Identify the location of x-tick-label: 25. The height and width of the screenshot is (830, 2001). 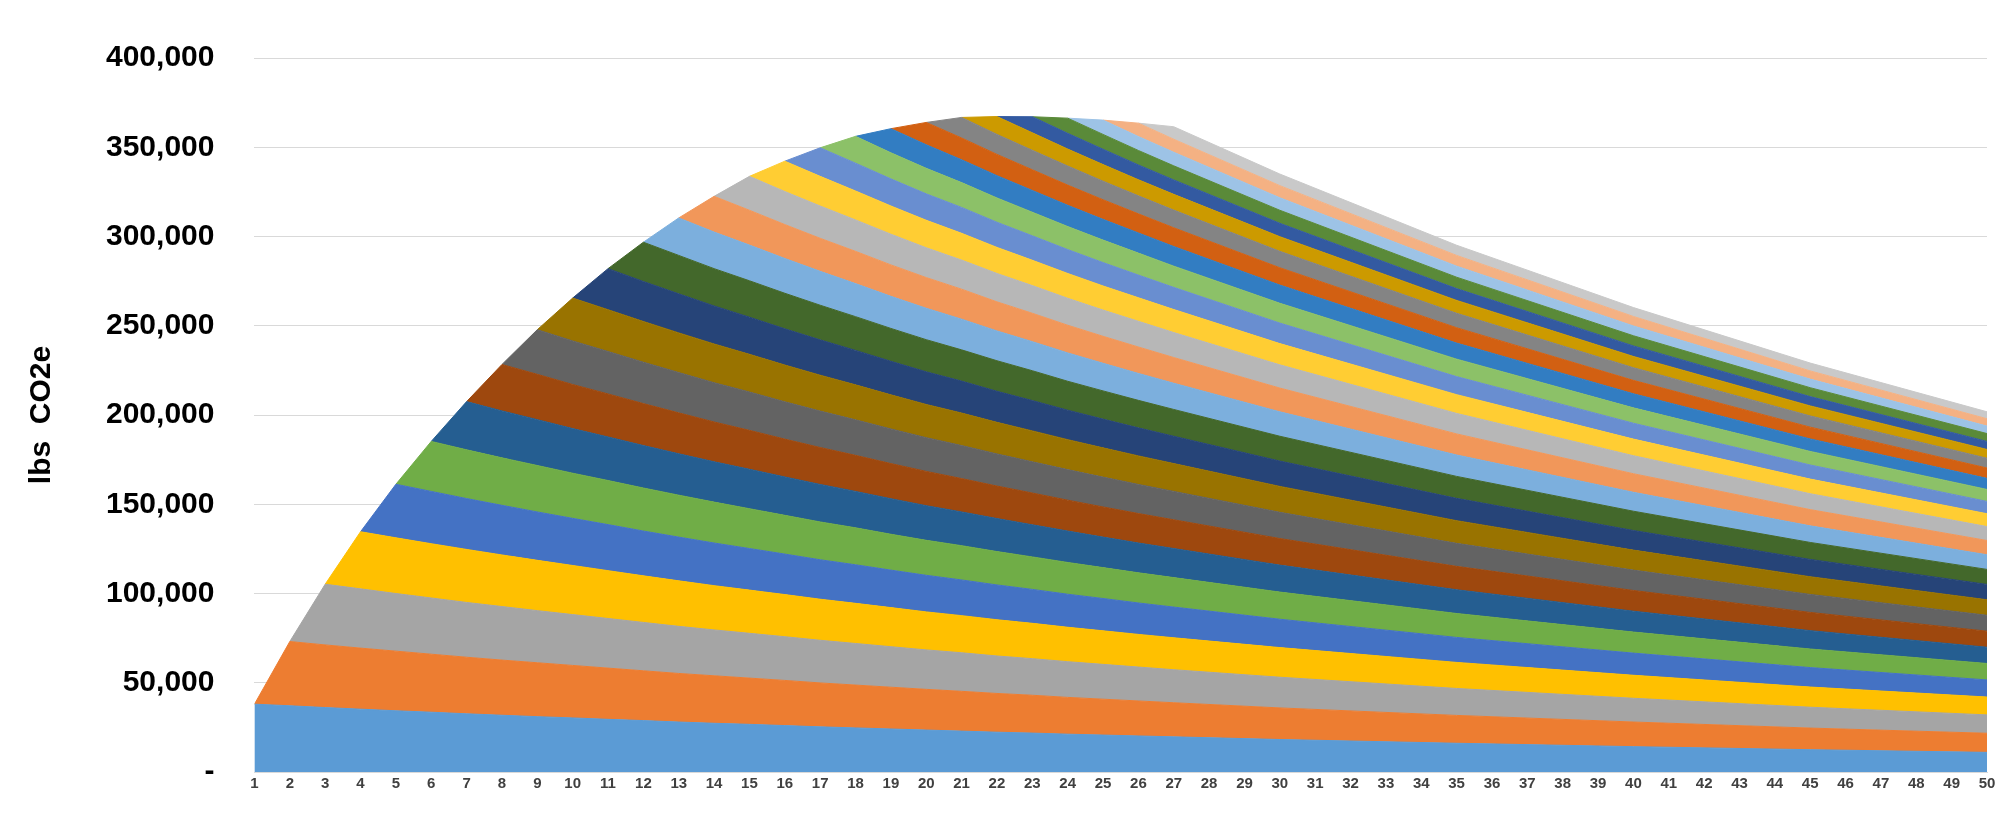
(1103, 783).